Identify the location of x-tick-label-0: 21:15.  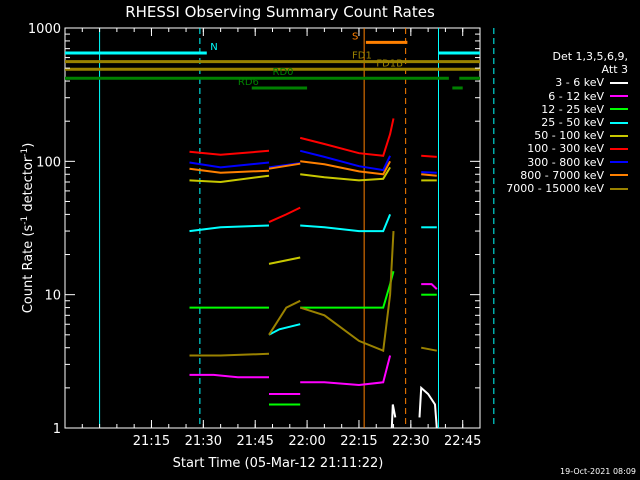
(151, 441).